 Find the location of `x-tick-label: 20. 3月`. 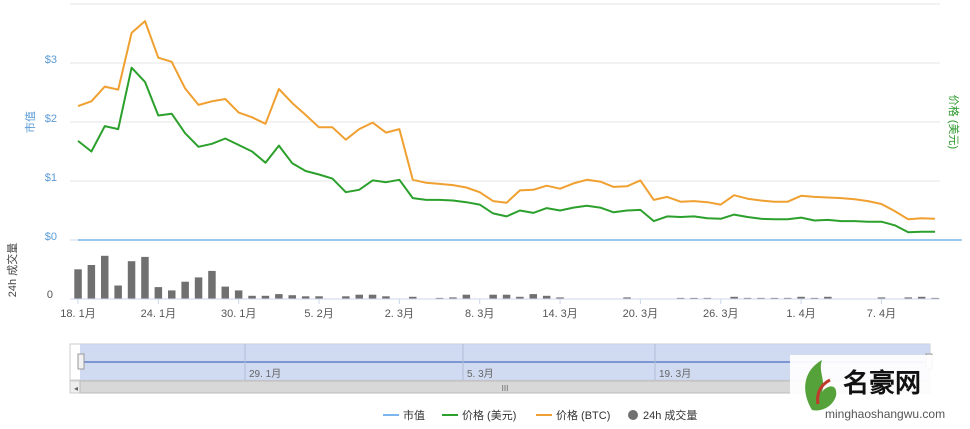

x-tick-label: 20. 3月 is located at coordinates (640, 314).